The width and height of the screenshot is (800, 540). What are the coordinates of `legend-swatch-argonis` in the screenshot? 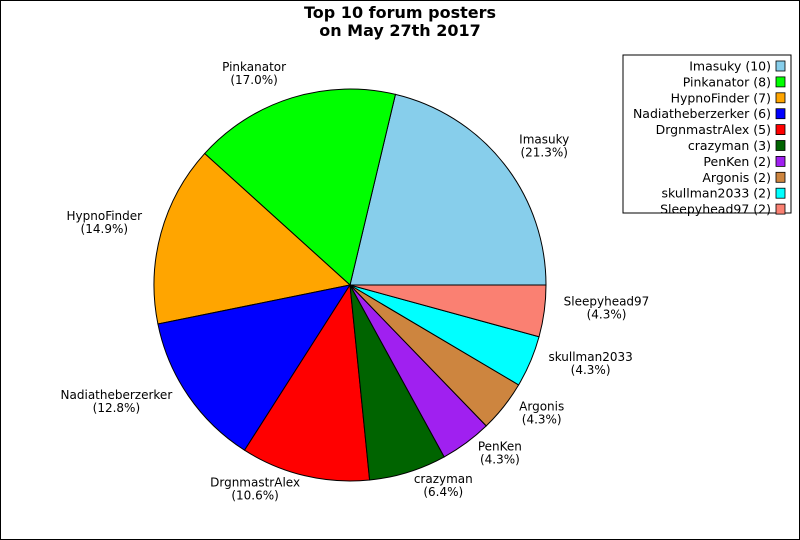 It's located at (780, 177).